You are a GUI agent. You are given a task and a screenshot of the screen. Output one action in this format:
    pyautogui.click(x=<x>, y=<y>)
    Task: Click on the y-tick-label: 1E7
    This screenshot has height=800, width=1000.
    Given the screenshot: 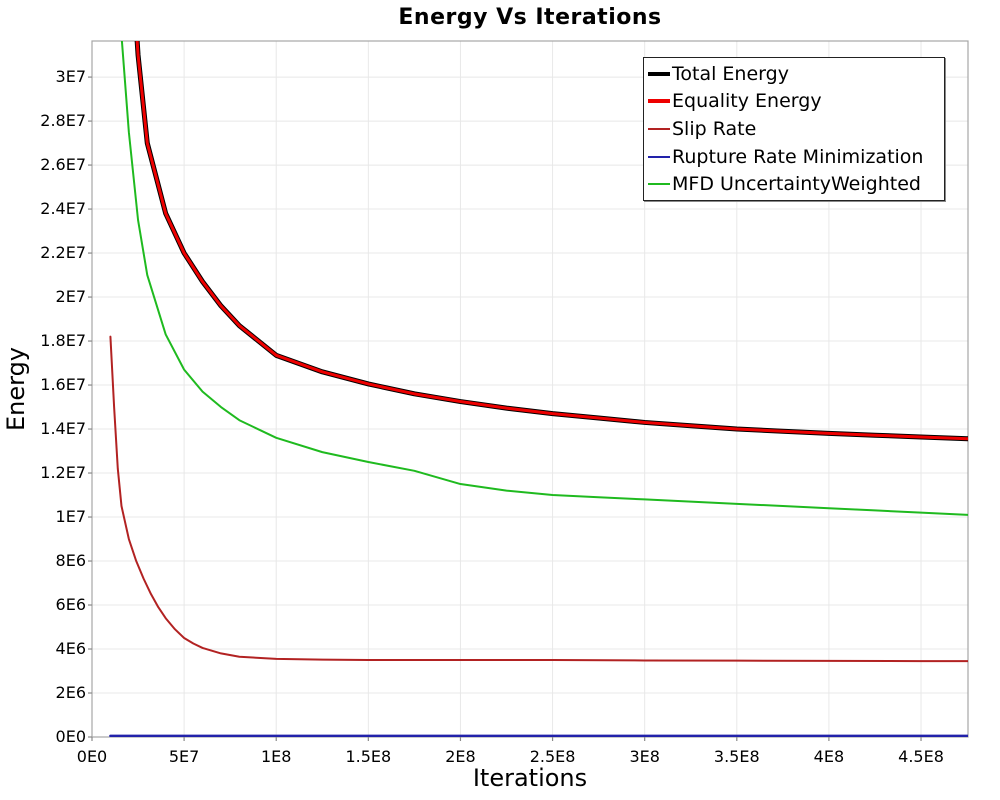 What is the action you would take?
    pyautogui.click(x=70, y=517)
    